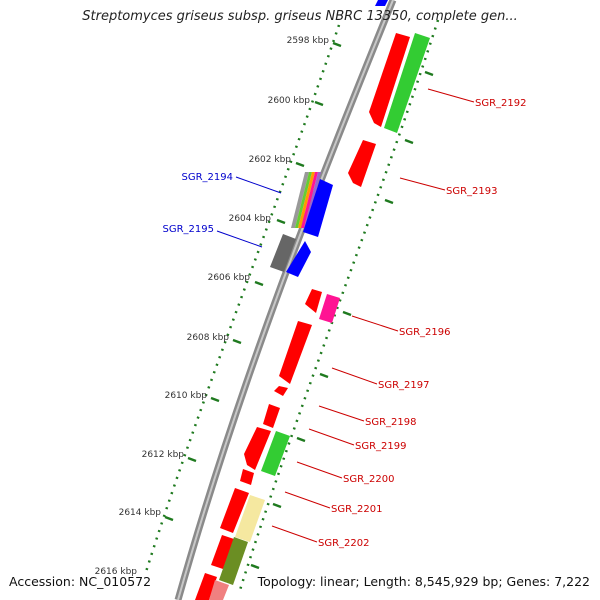 This screenshot has width=600, height=600. Describe the element at coordinates (186, 396) in the screenshot. I see `tick-label: 2610 kbp` at that location.